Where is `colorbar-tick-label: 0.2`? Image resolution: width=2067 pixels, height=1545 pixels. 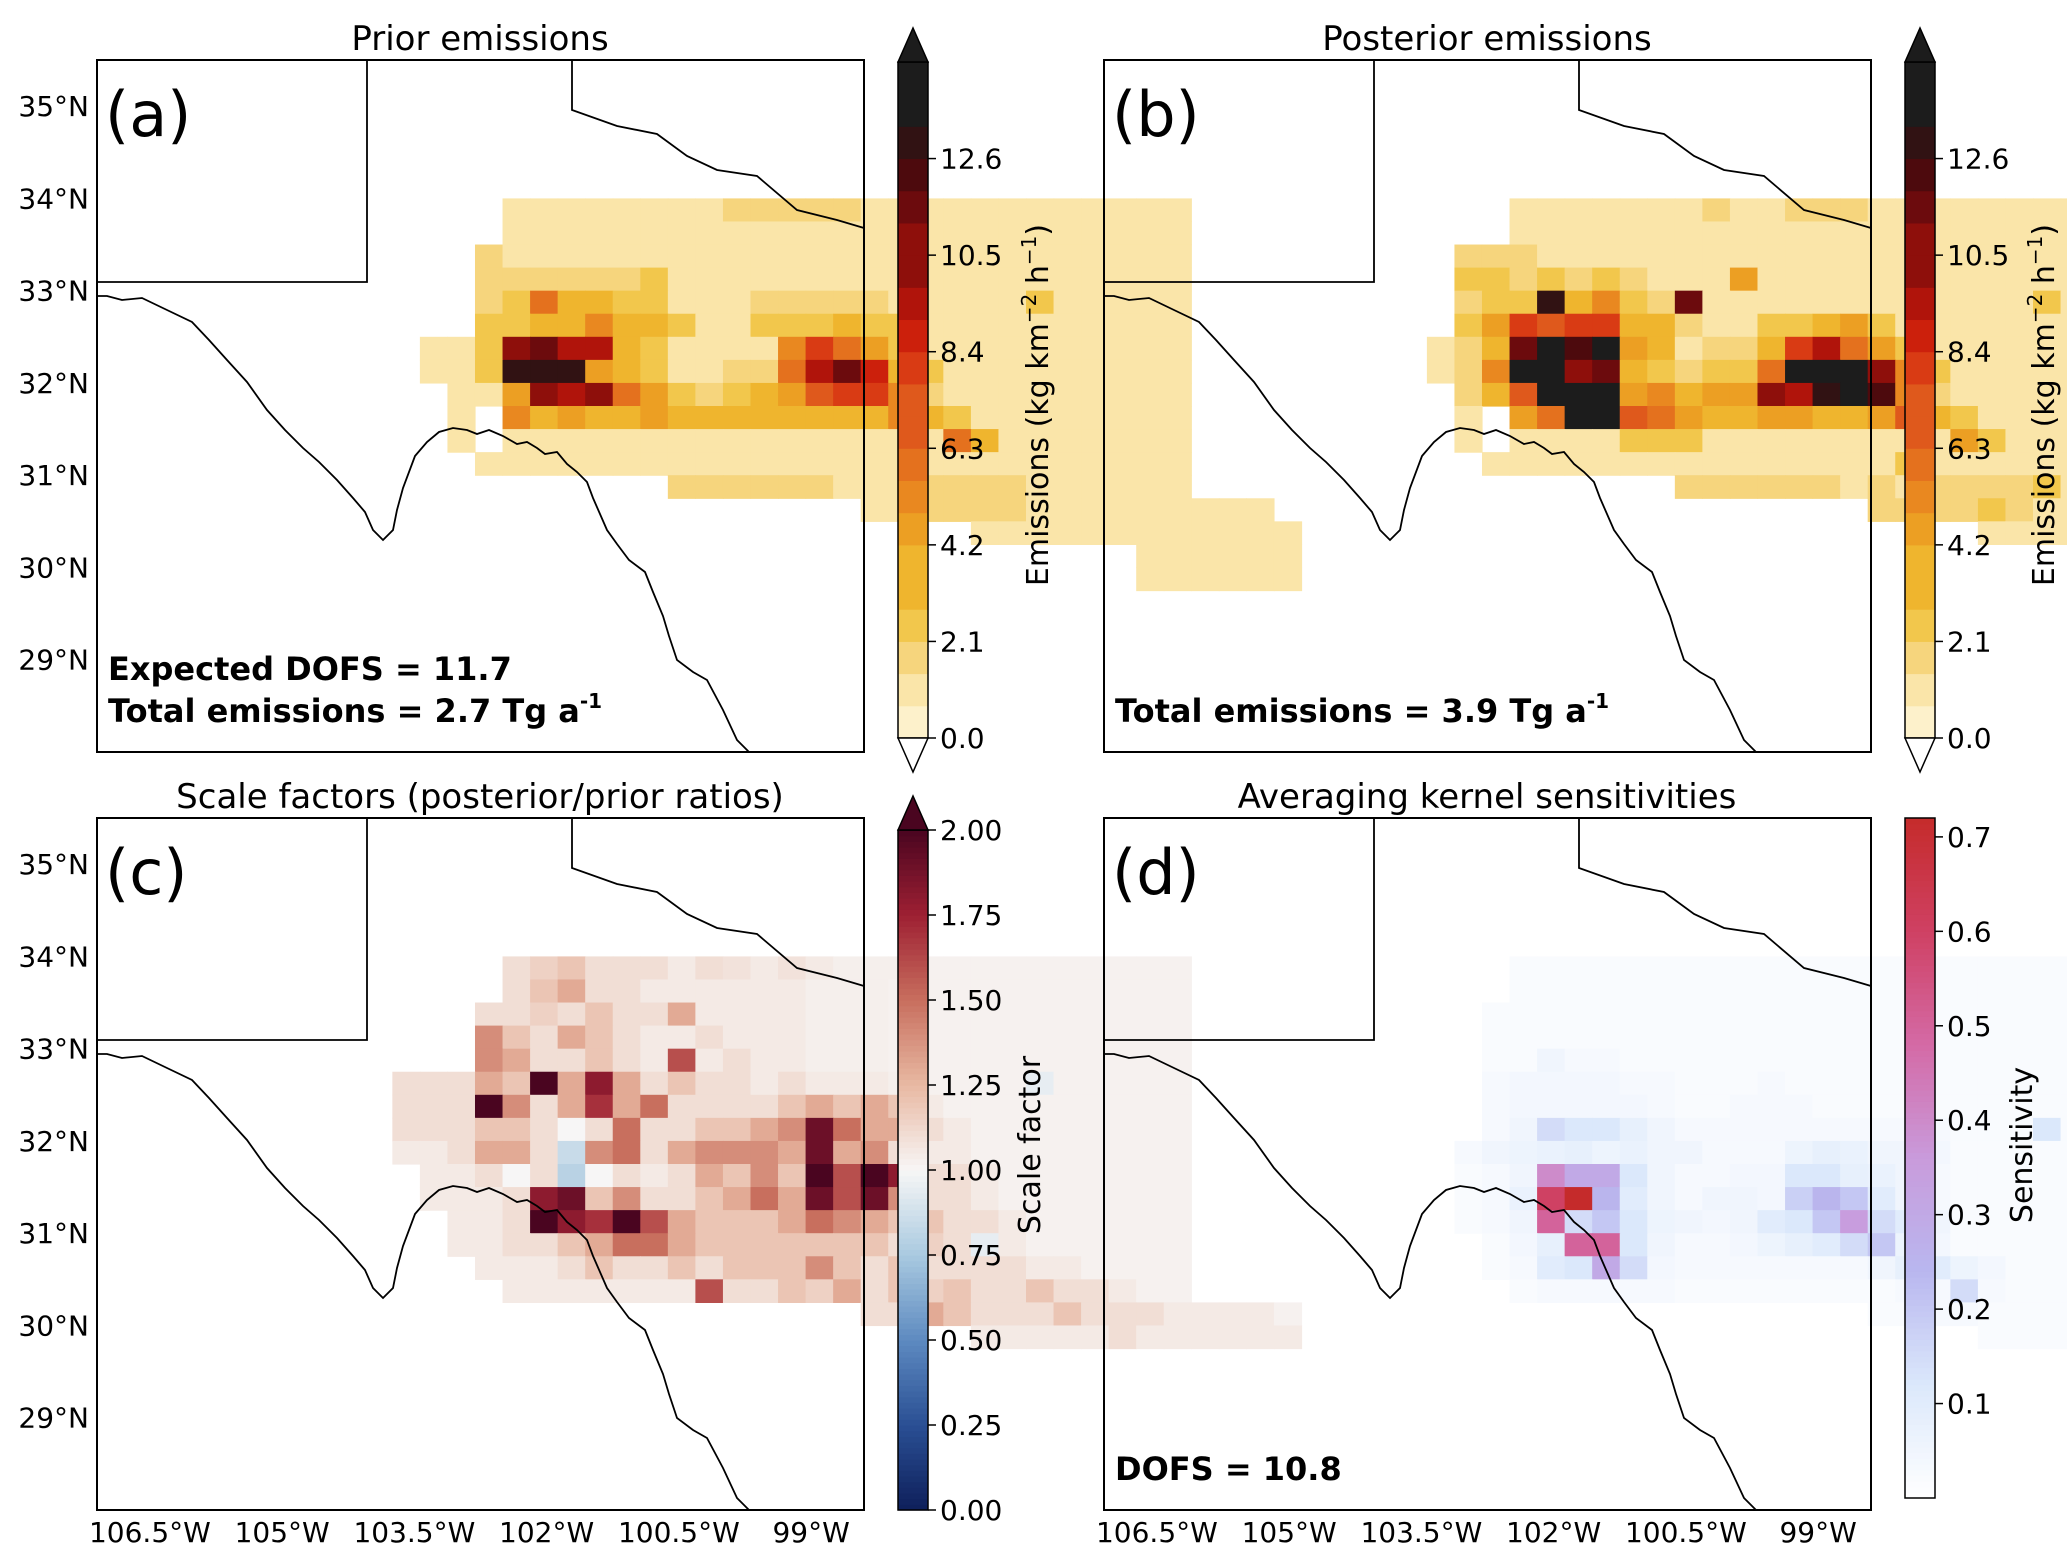 colorbar-tick-label: 0.2 is located at coordinates (1969, 1309).